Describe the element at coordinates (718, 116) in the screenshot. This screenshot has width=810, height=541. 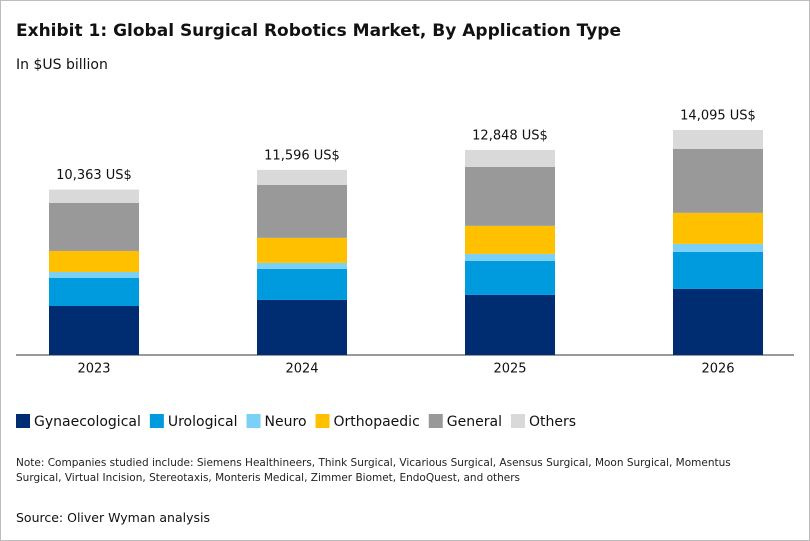
I see `total-label: 14,095 US$` at that location.